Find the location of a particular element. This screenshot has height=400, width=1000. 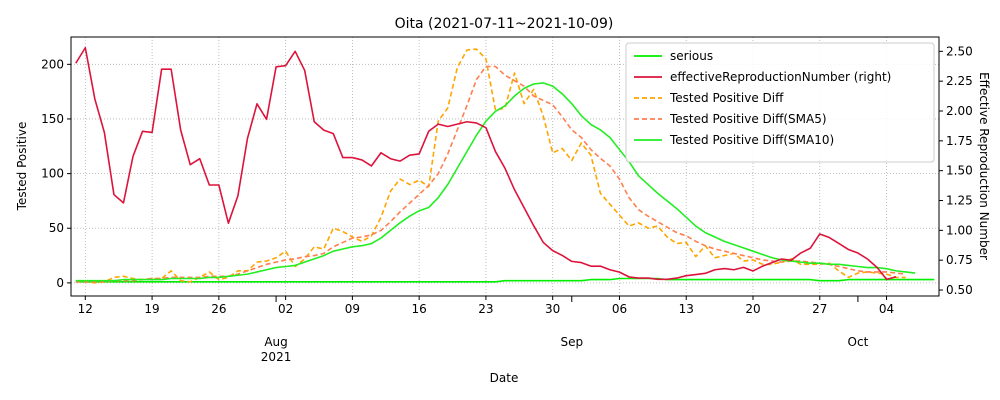

x-tick-label: 12 is located at coordinates (85, 309).